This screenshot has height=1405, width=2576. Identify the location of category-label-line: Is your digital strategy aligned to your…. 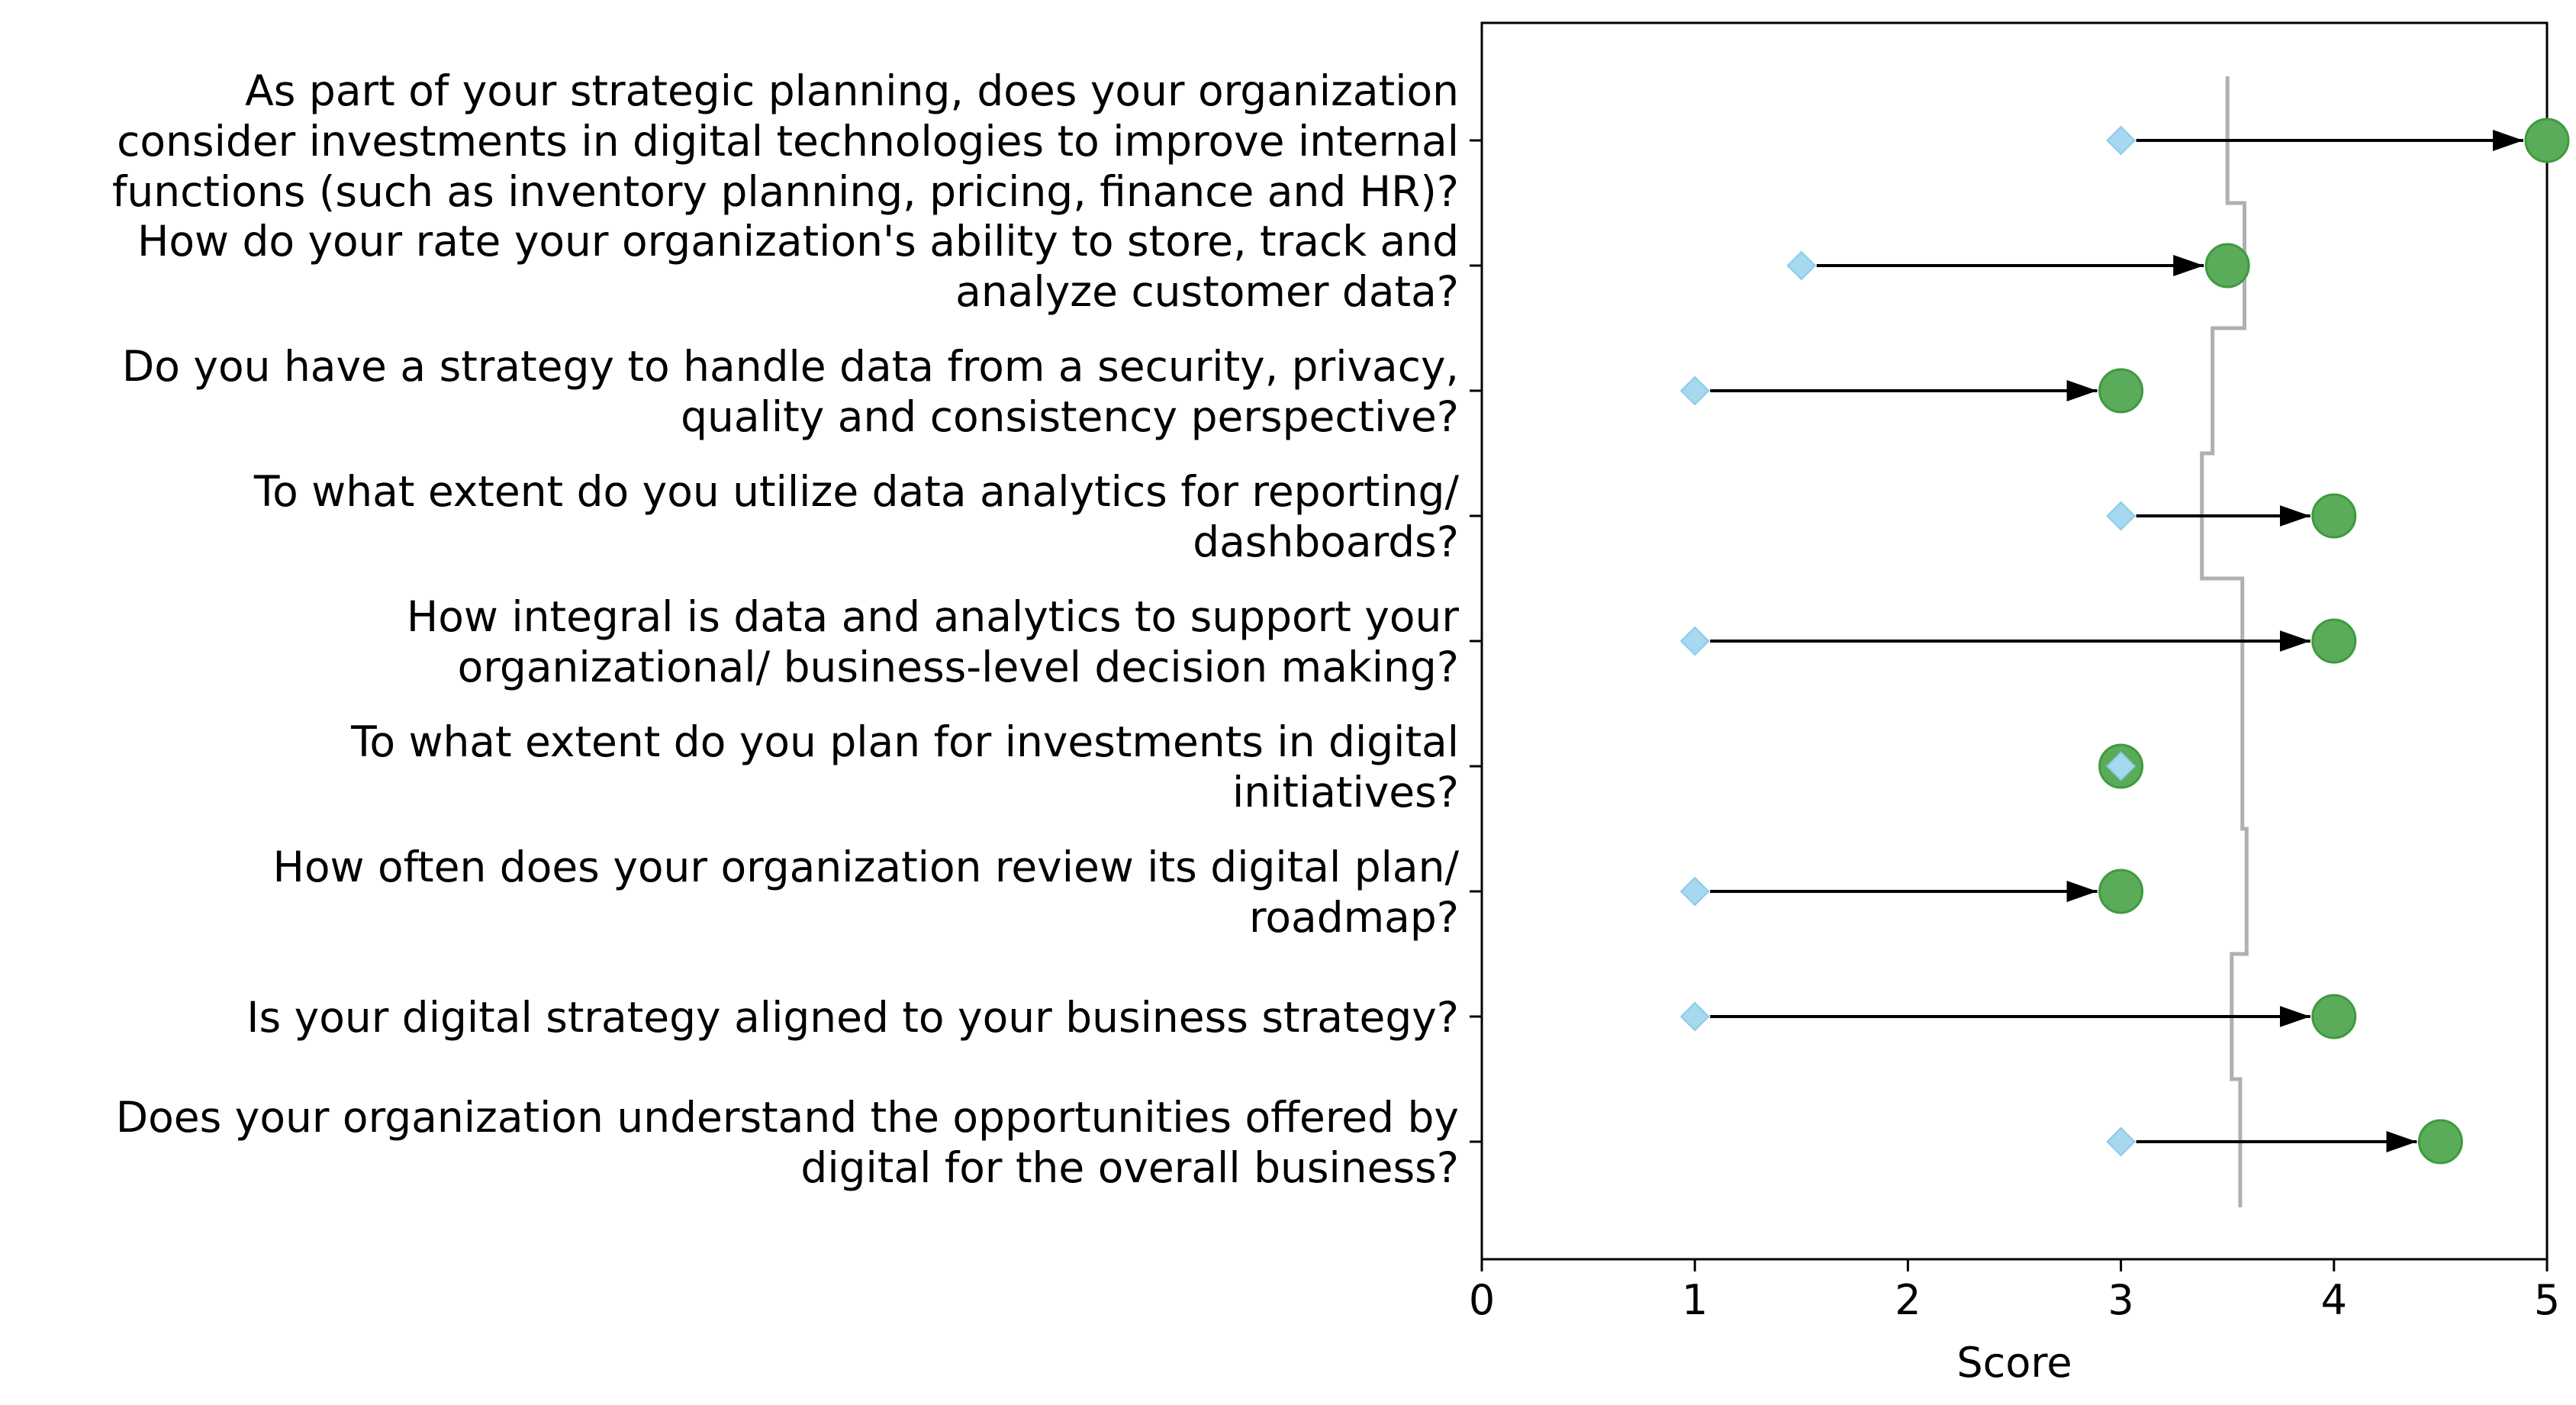
(852, 1017).